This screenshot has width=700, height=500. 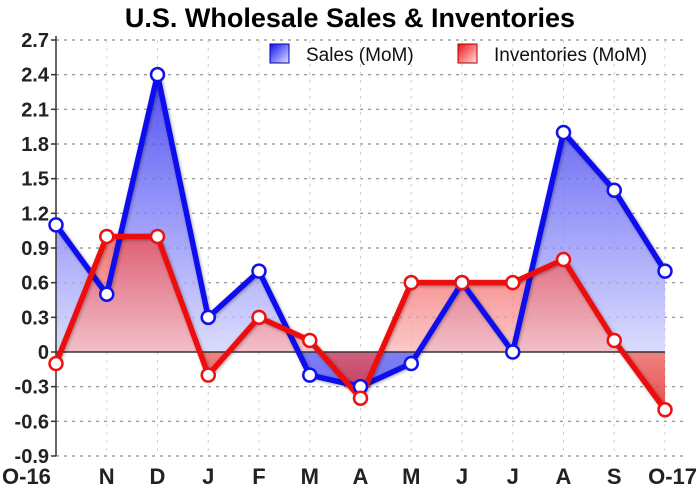 I want to click on y-tick-labels: 2.7 2.4 2.1 1.8 1.5 1.2 0.9 0.6 0.3 0 -0.3 -0.6 -0.9, so click(x=32, y=249).